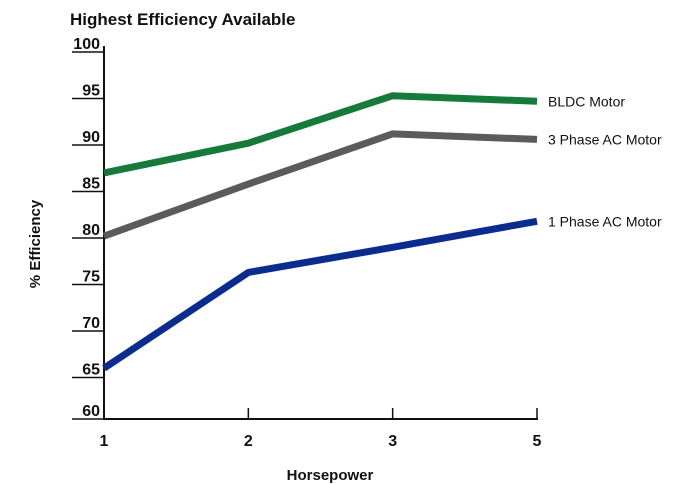  What do you see at coordinates (104, 441) in the screenshot?
I see `x-tick-label: 1` at bounding box center [104, 441].